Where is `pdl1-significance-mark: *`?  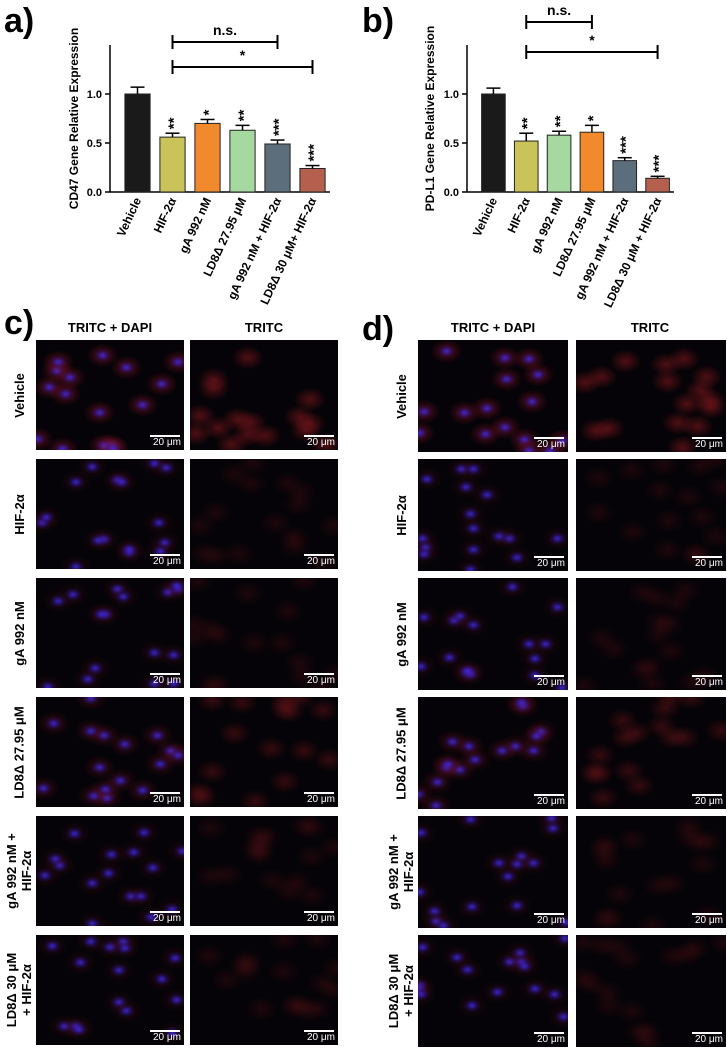
pdl1-significance-mark: * is located at coordinates (593, 118).